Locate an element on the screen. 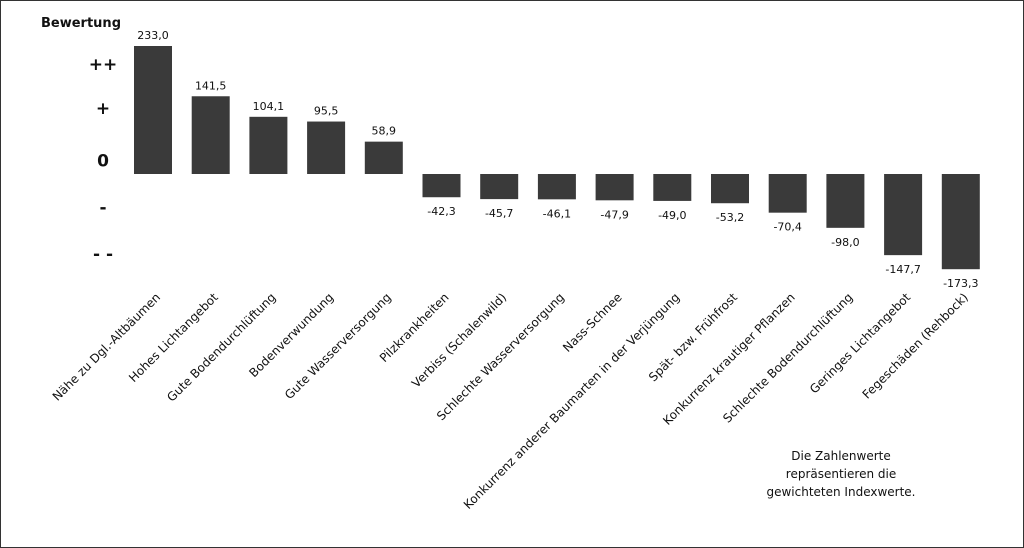 This screenshot has height=548, width=1024. value-label: -53,2 is located at coordinates (730, 217).